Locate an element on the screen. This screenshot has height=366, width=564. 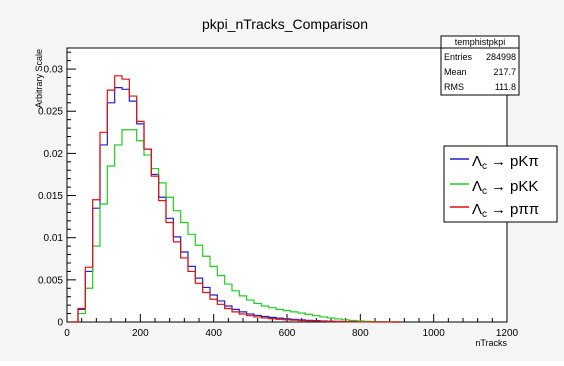
x-tick-label: 0 is located at coordinates (67, 333).